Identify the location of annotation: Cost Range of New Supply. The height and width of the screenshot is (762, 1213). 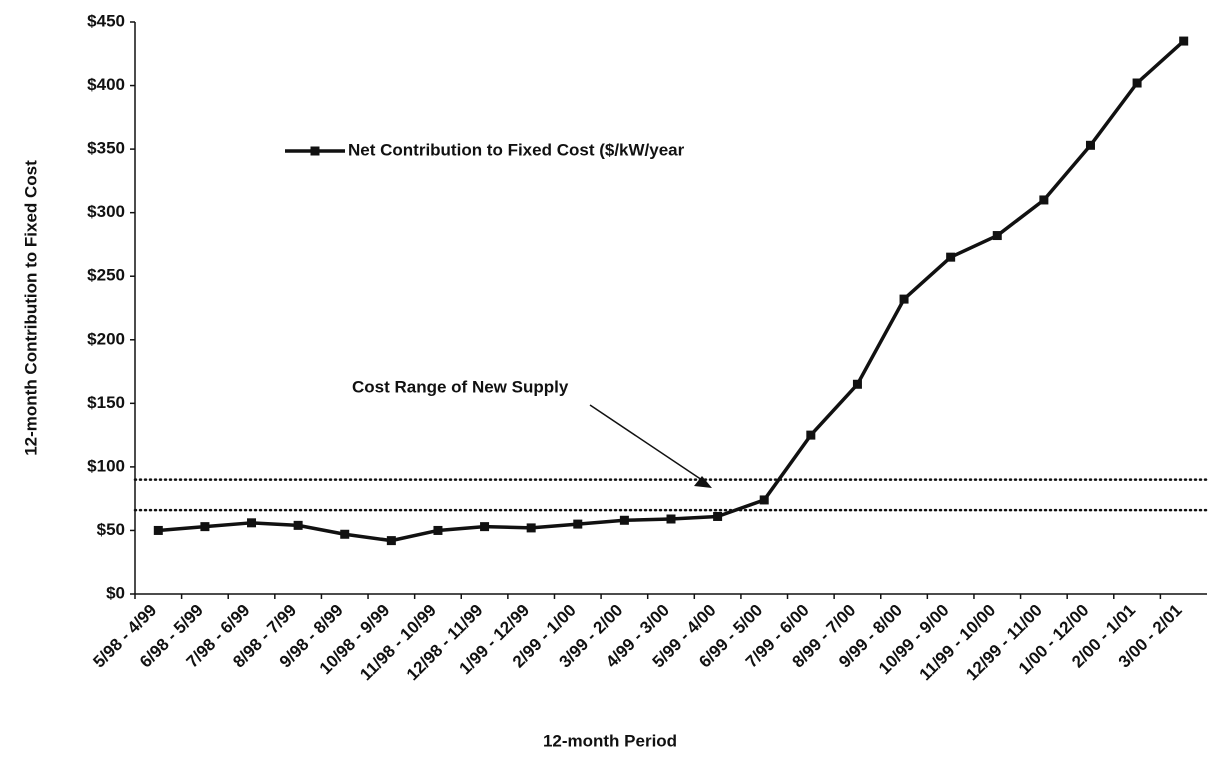
(460, 386).